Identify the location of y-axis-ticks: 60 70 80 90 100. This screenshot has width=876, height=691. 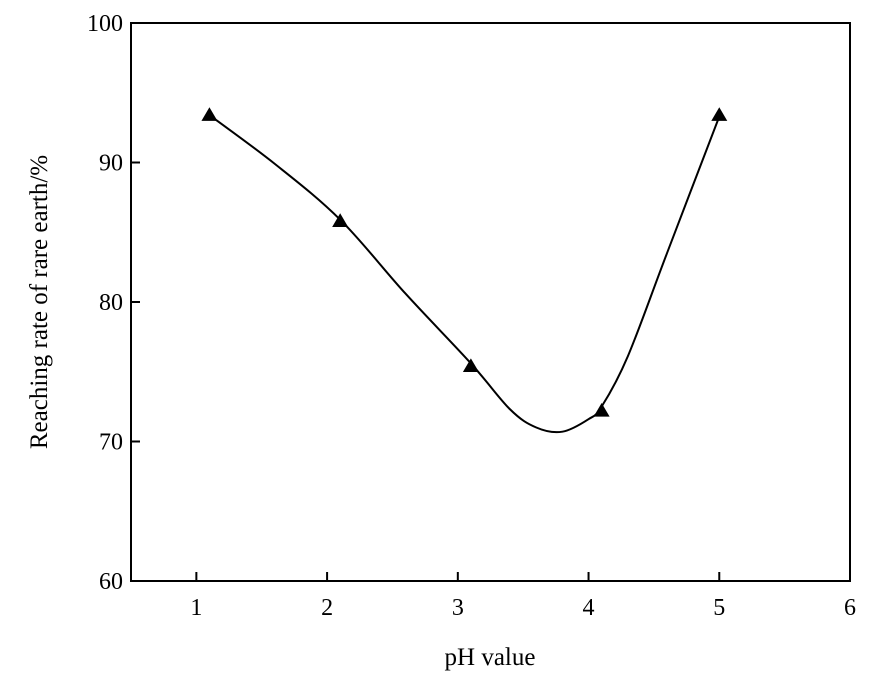
(113, 303).